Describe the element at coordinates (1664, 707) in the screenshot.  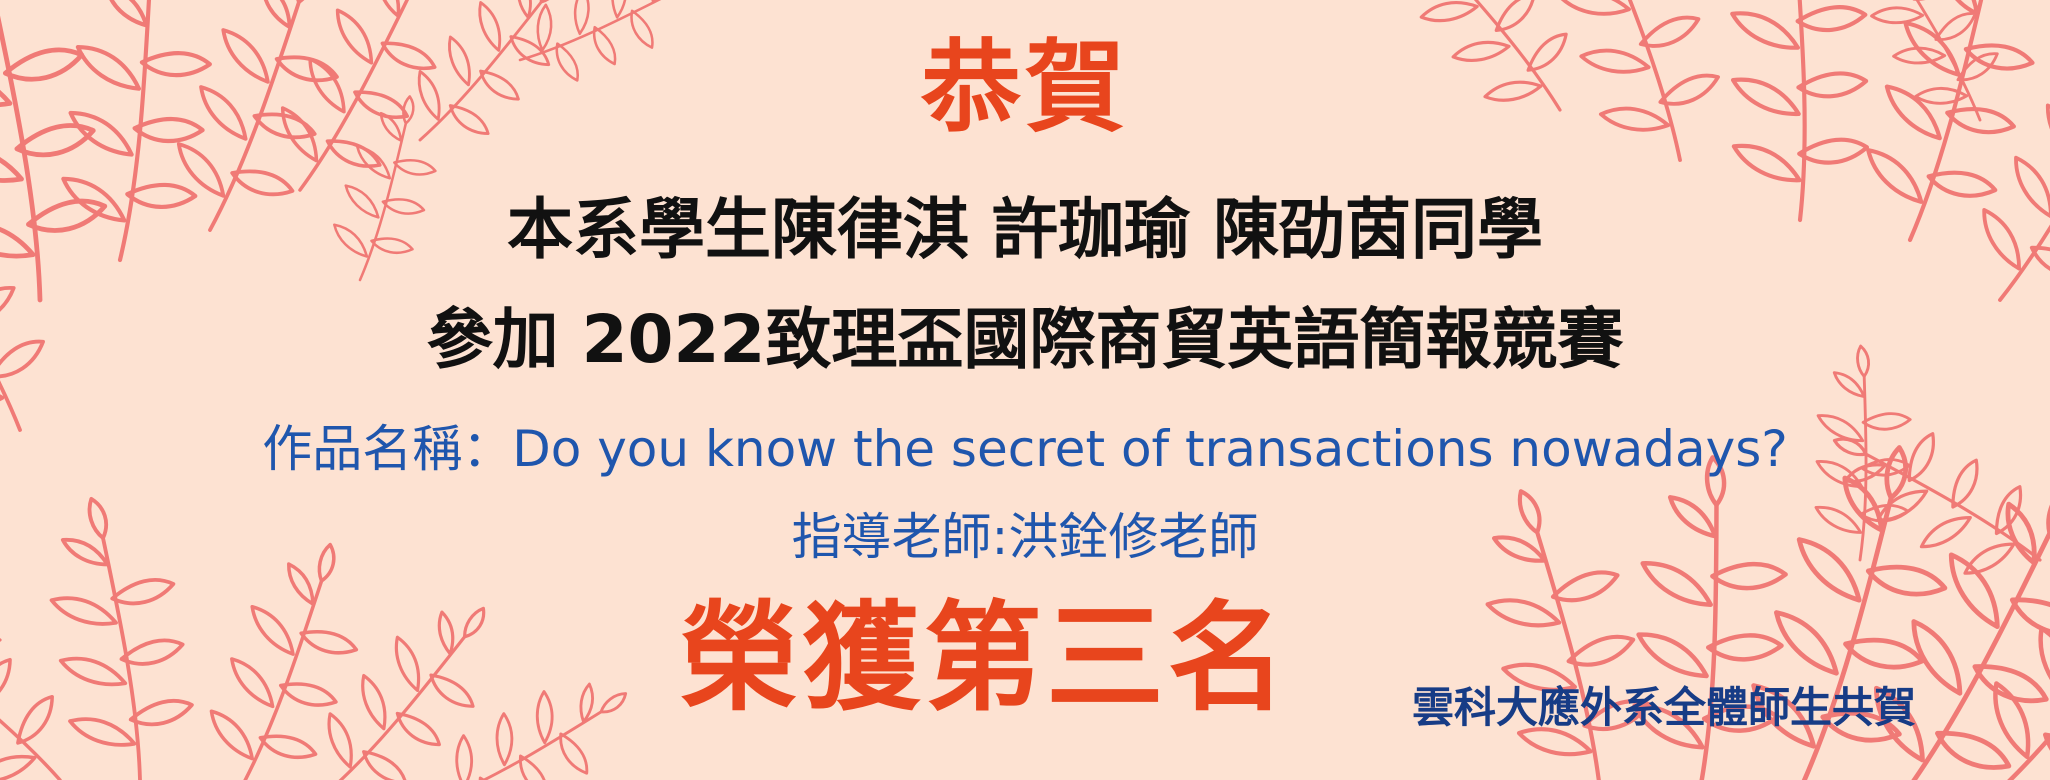
I see `signature-line: 雲科大應外系全體師生共賀` at that location.